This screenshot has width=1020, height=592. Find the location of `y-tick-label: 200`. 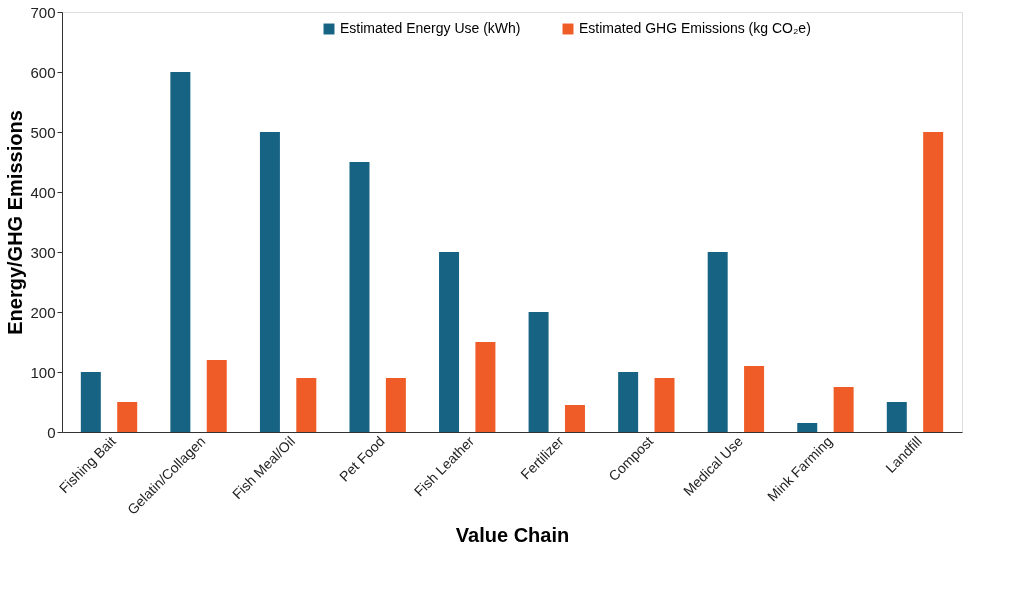

y-tick-label: 200 is located at coordinates (43, 312).